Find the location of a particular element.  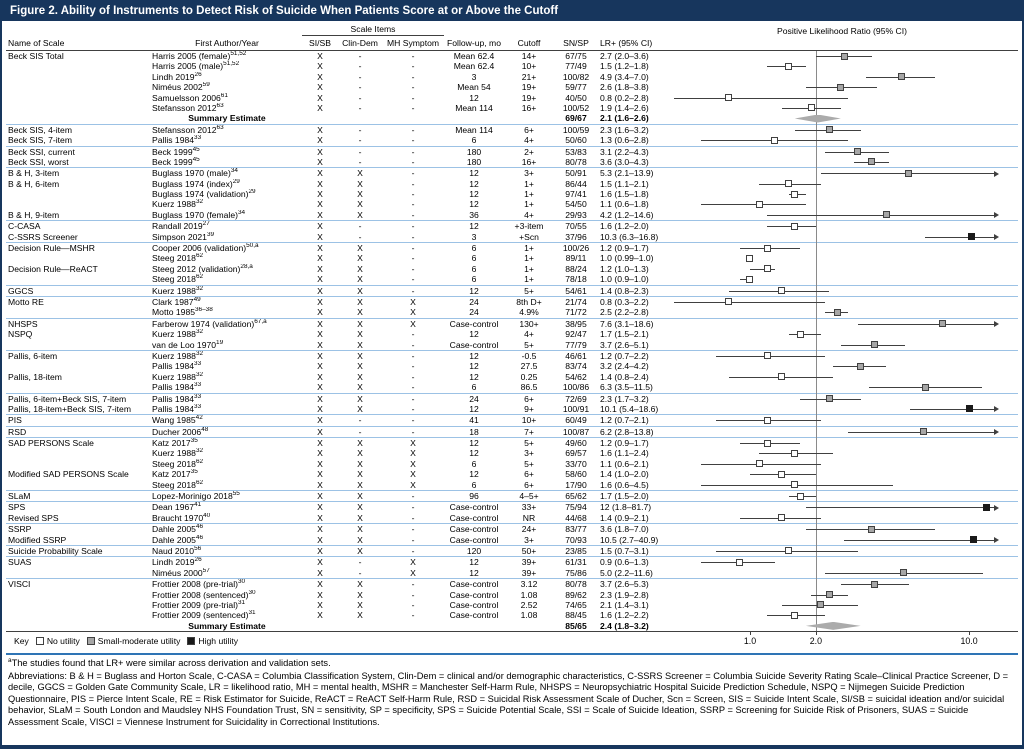

cutoff-value: NR is located at coordinates (529, 517).